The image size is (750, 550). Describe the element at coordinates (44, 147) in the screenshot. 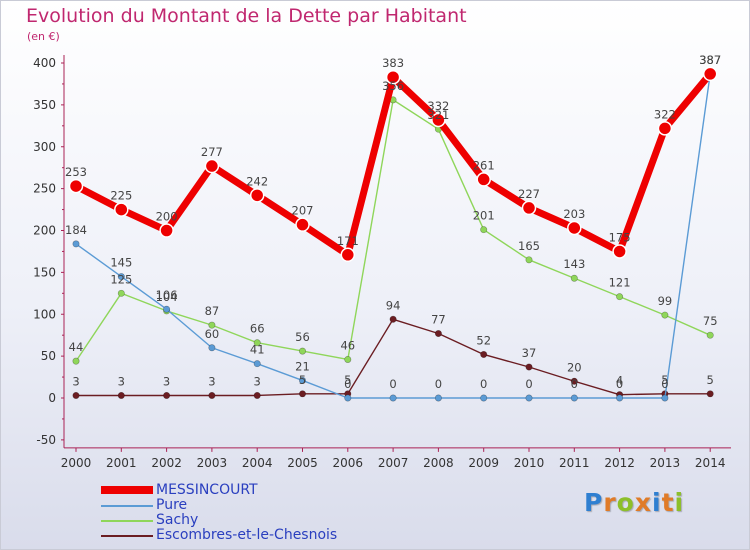

I see `y-tick-label: 300` at that location.